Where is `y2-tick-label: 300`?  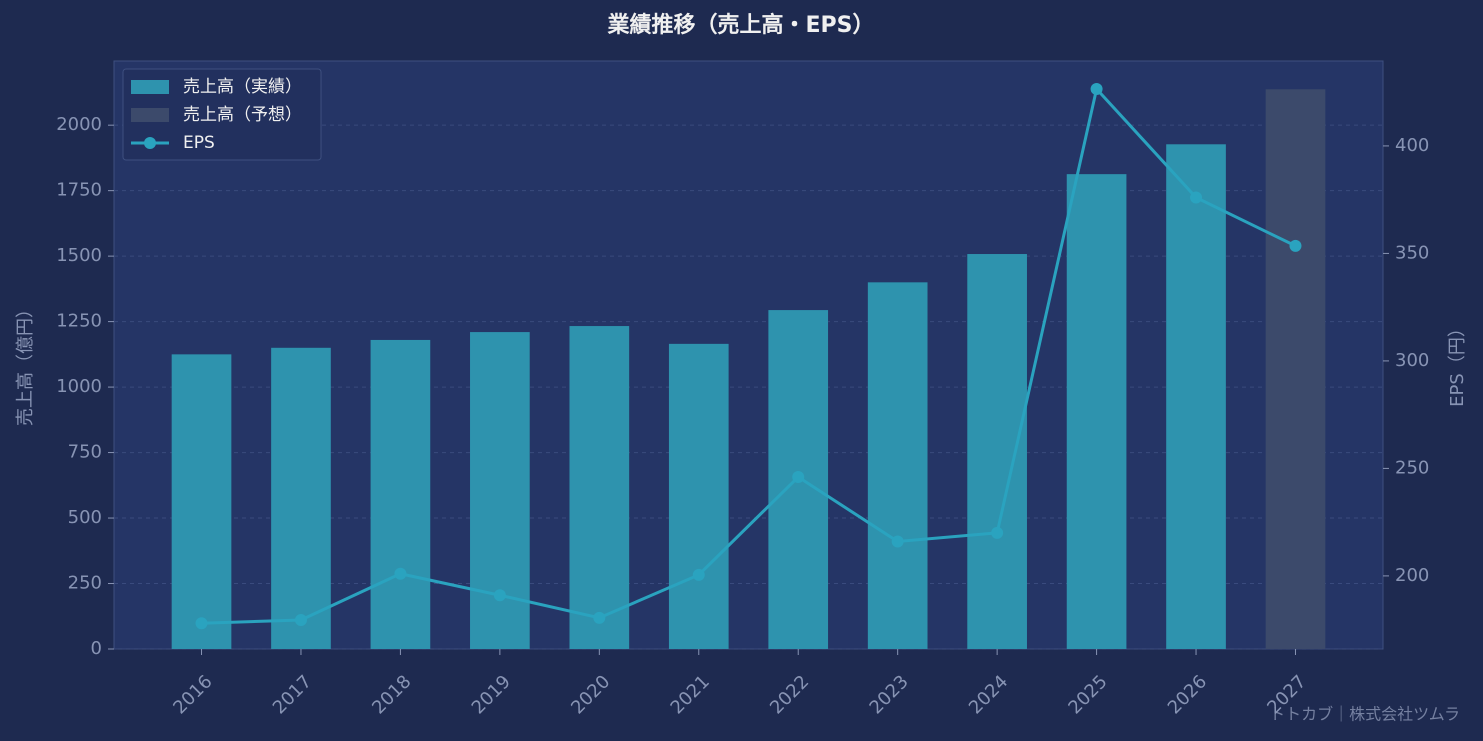 y2-tick-label: 300 is located at coordinates (1412, 360).